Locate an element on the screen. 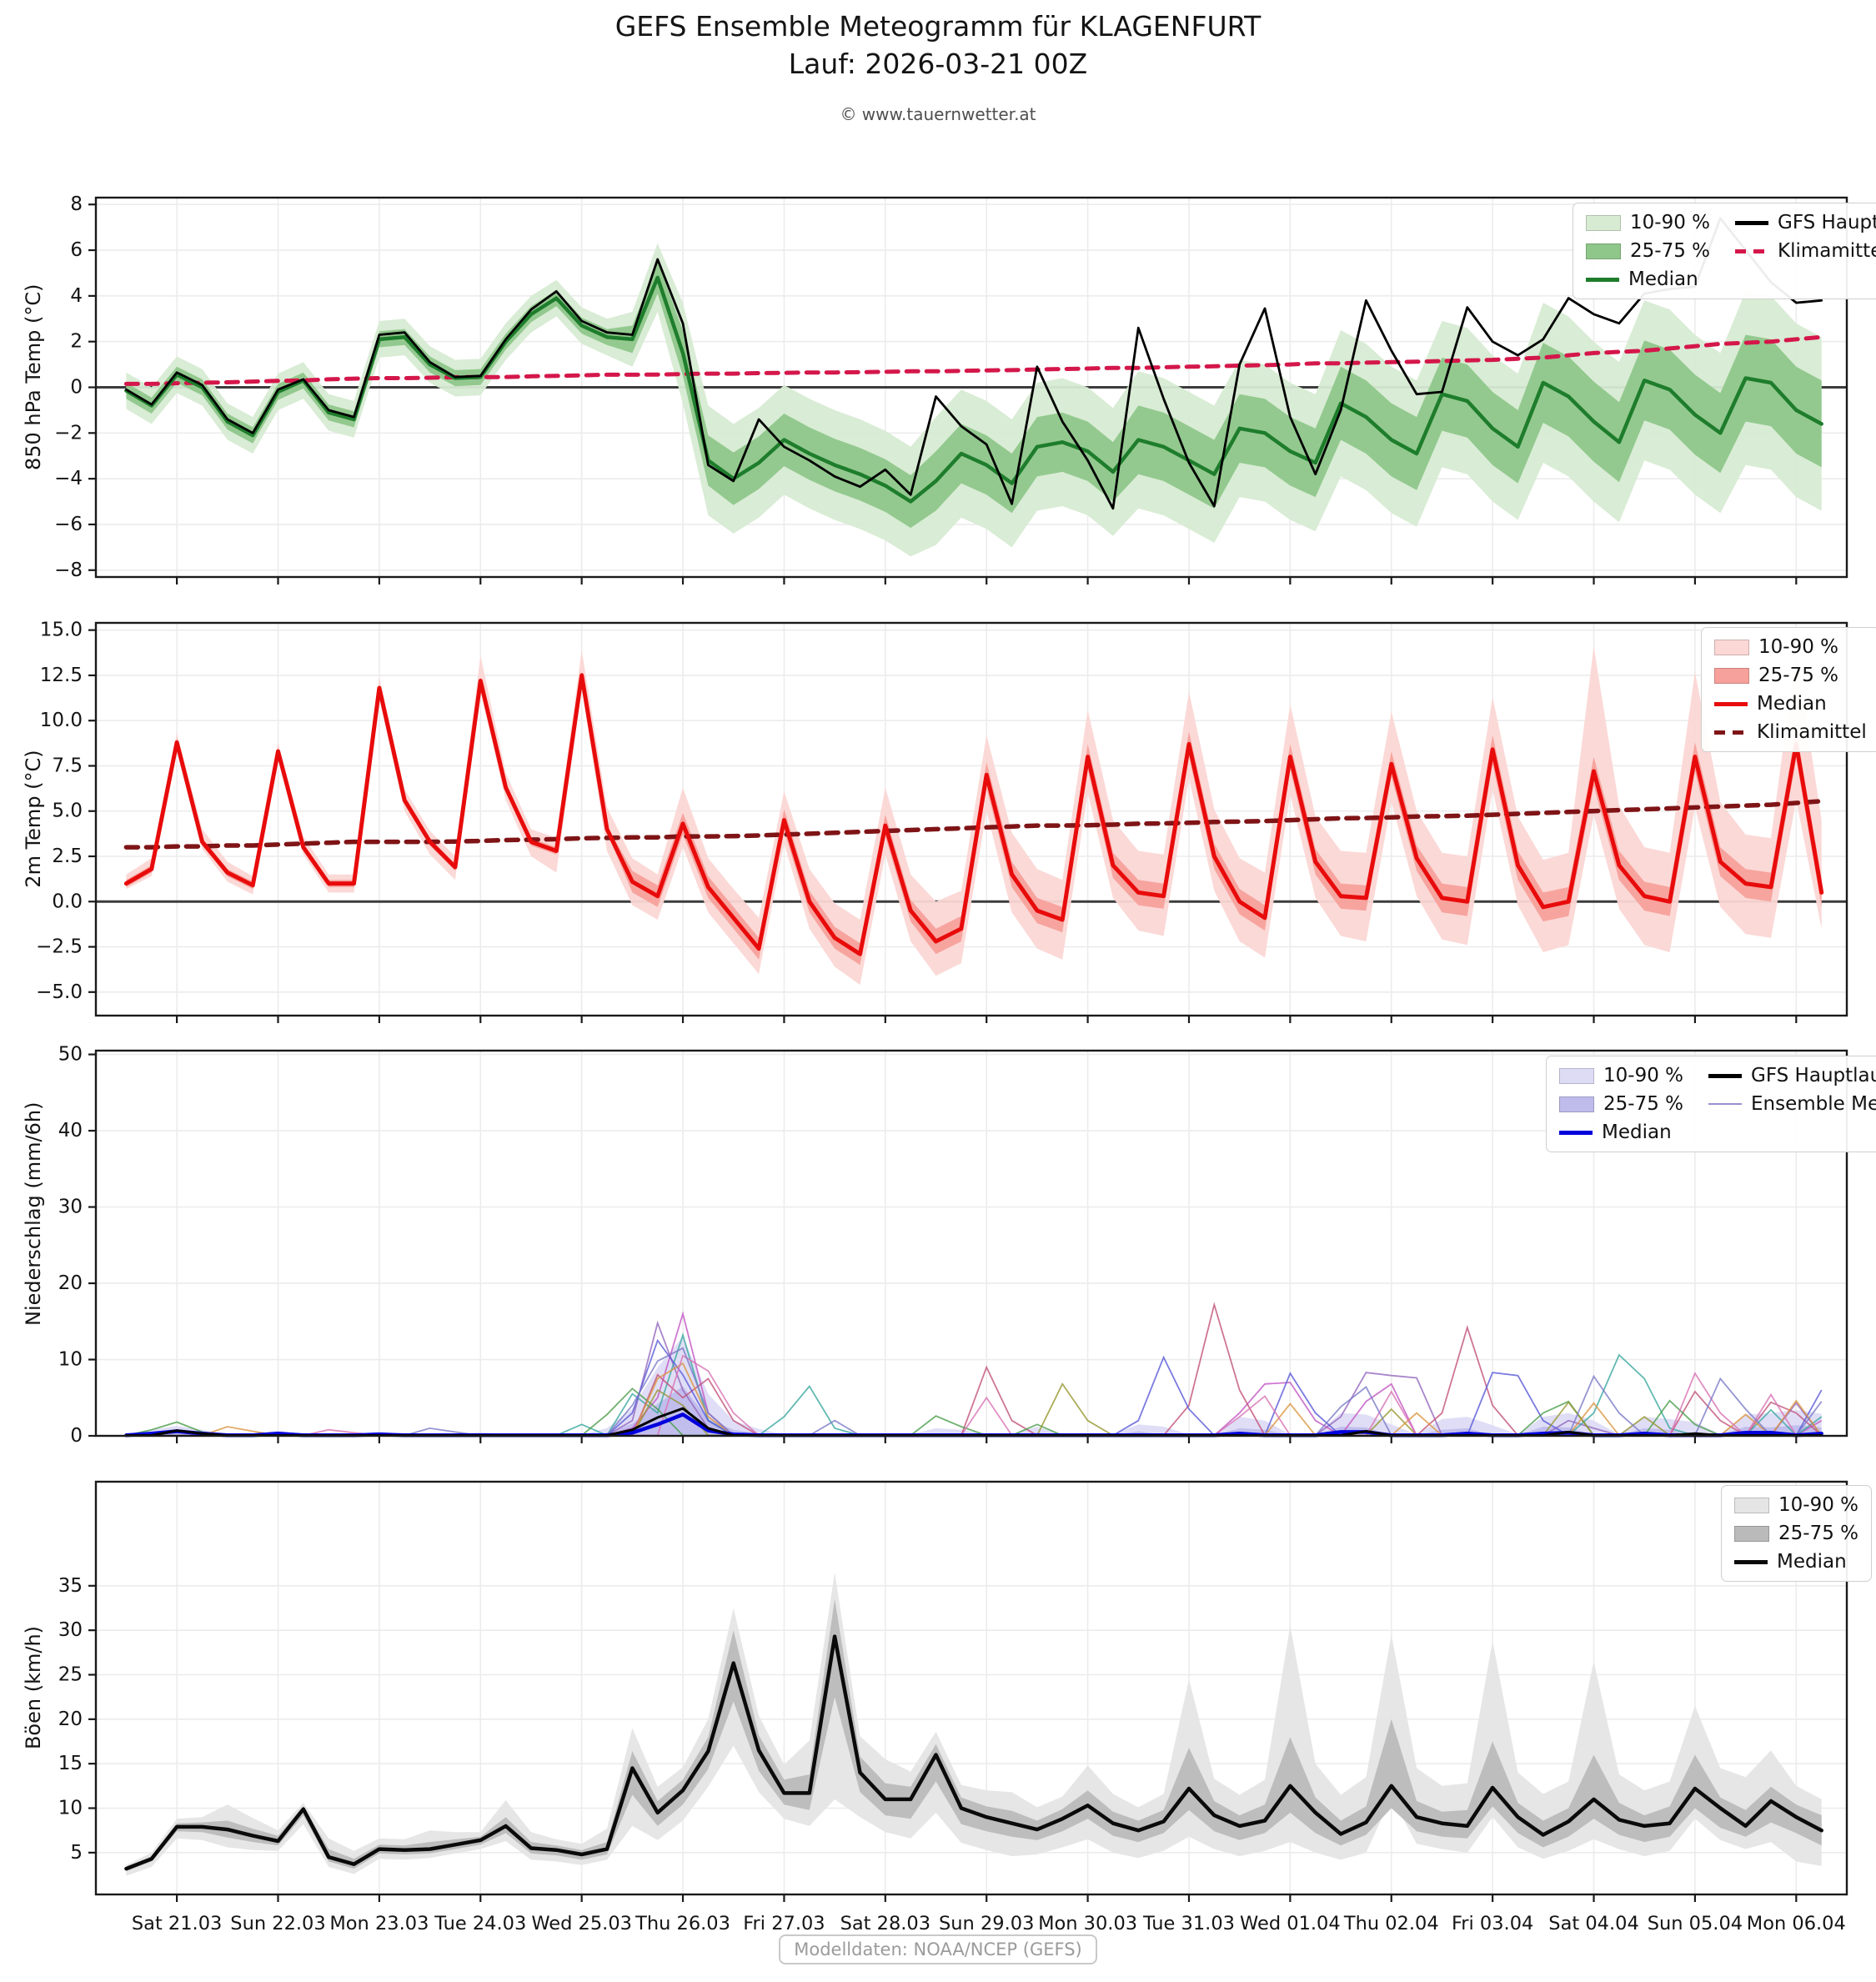 The height and width of the screenshot is (1982, 1876). x-tick-label: Mon 23.03 is located at coordinates (379, 1923).